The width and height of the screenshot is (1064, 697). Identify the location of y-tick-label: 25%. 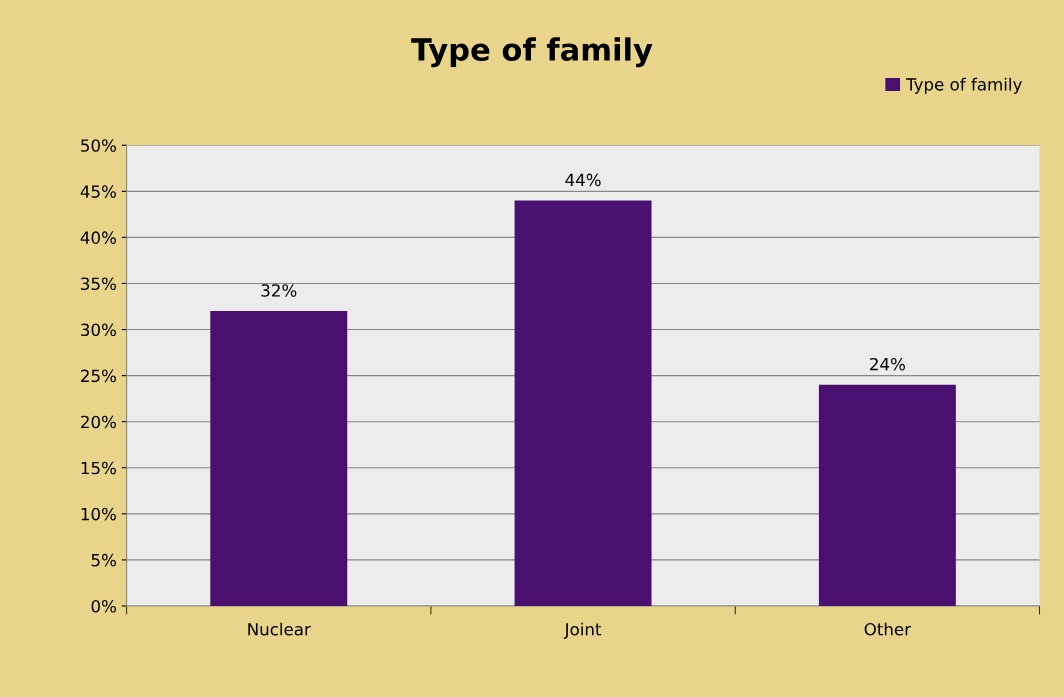
(98, 376).